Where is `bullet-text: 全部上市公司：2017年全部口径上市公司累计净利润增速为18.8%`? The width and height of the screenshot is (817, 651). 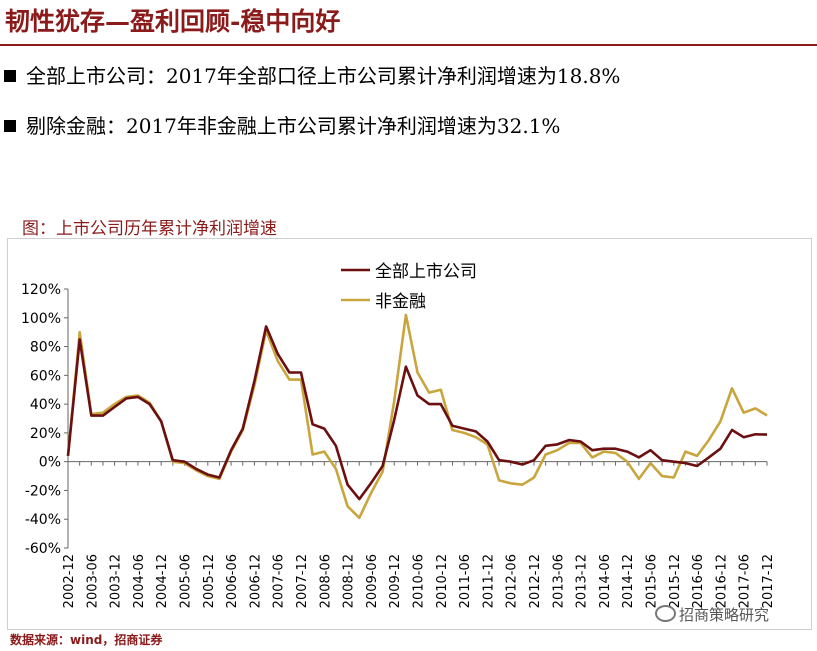 bullet-text: 全部上市公司：2017年全部口径上市公司累计净利润增速为18.8% is located at coordinates (323, 76).